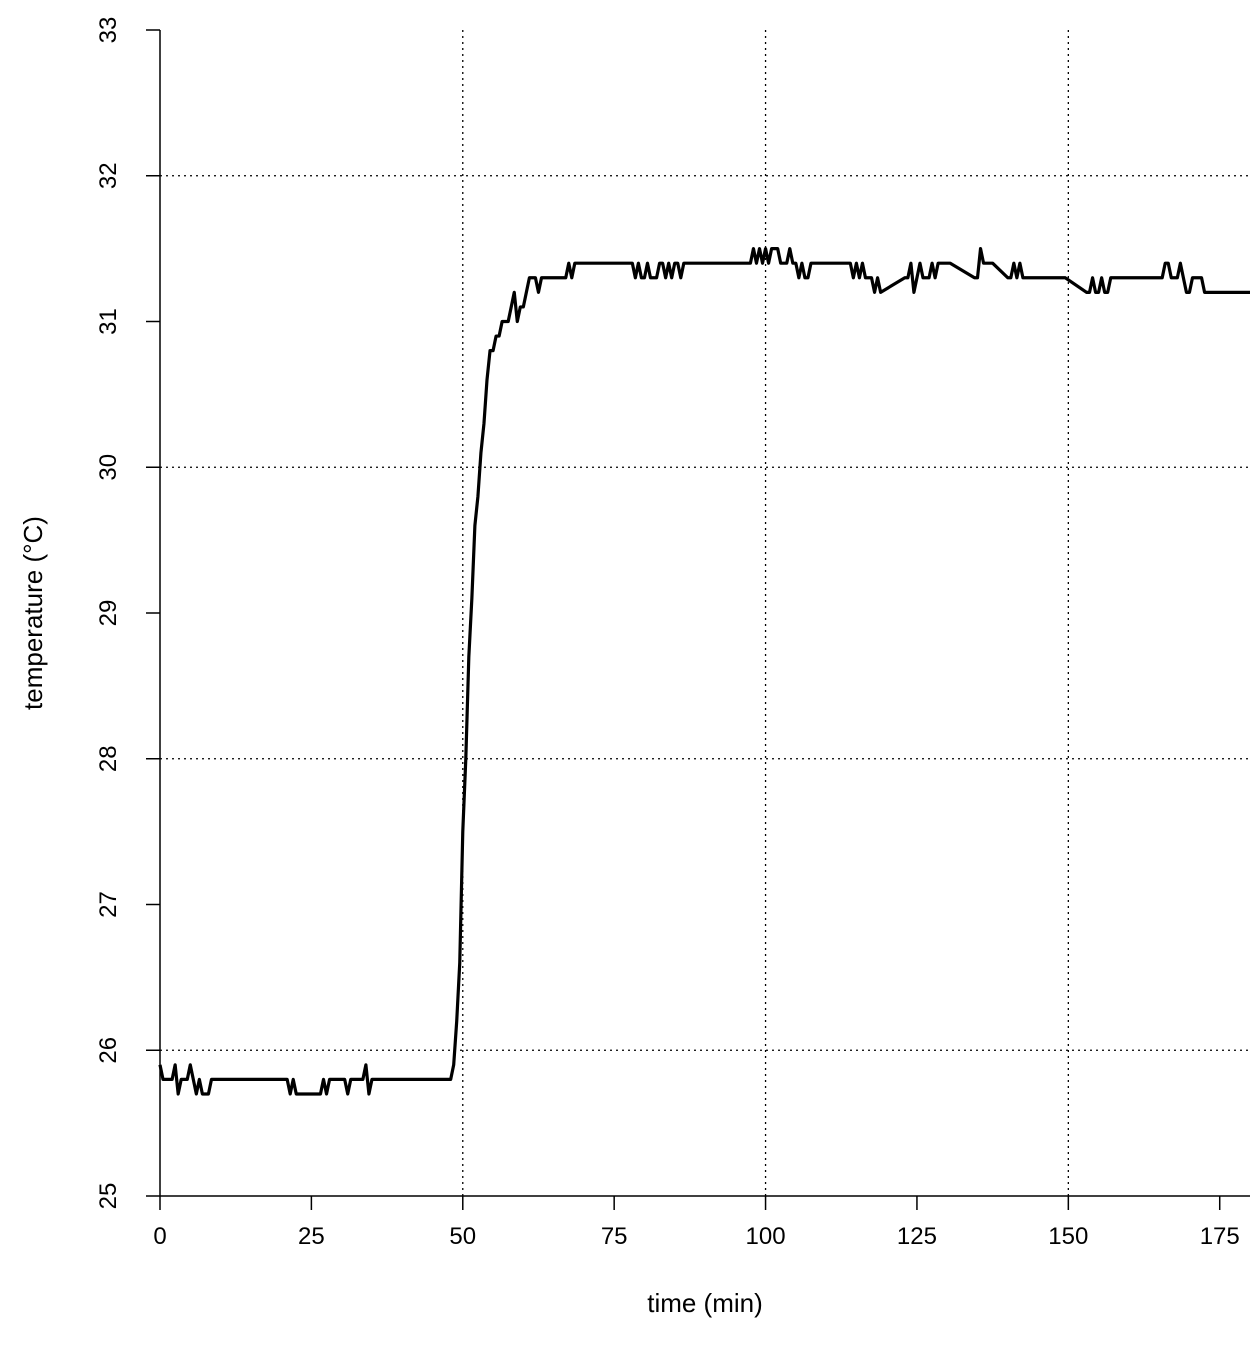 The image size is (1255, 1350). I want to click on y-tick-label-25: 25, so click(108, 1196).